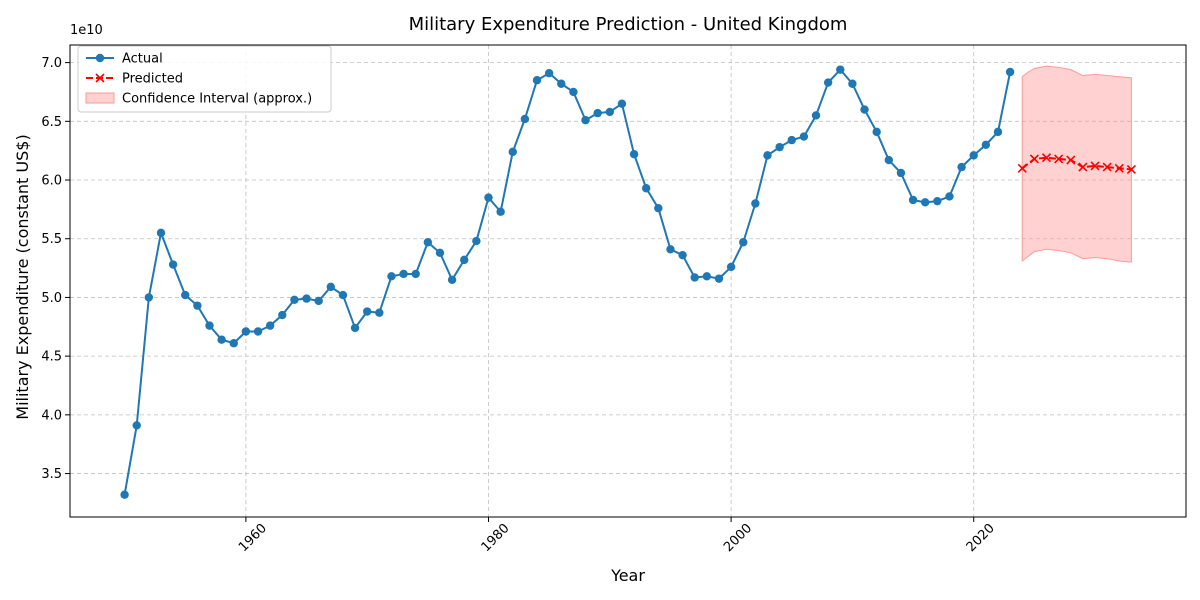 Image resolution: width=1200 pixels, height=600 pixels. I want to click on legend-marker-actual, so click(100, 58).